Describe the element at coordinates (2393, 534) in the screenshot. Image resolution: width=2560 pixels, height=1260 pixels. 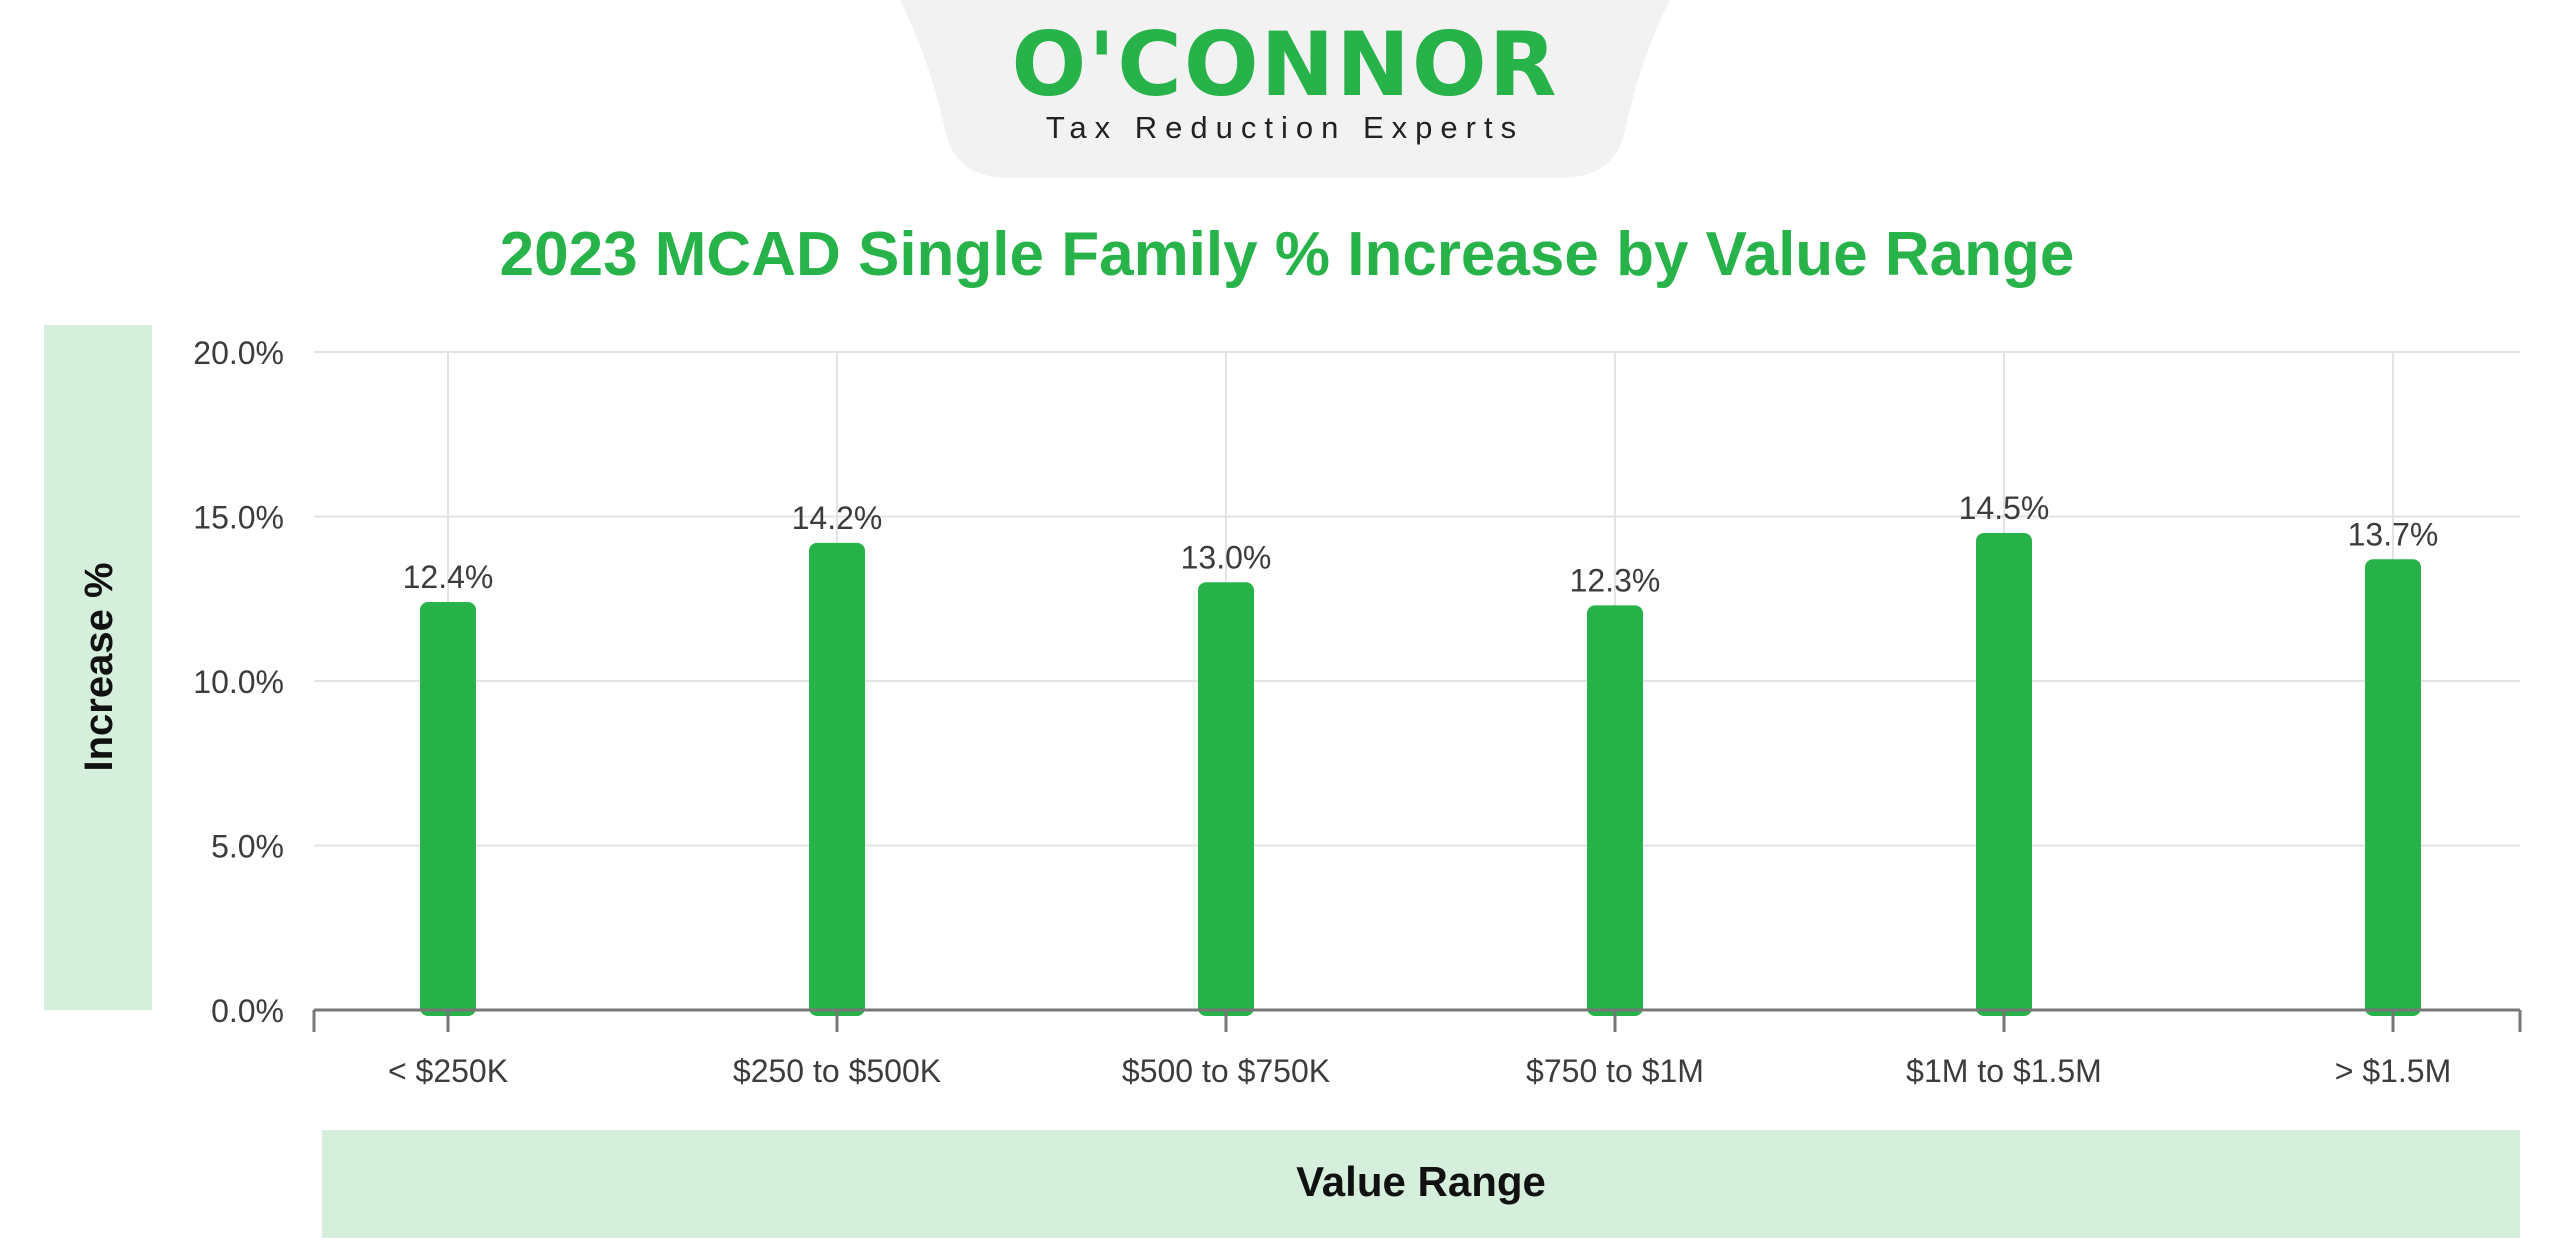
I see `data-label: 13.7%` at that location.